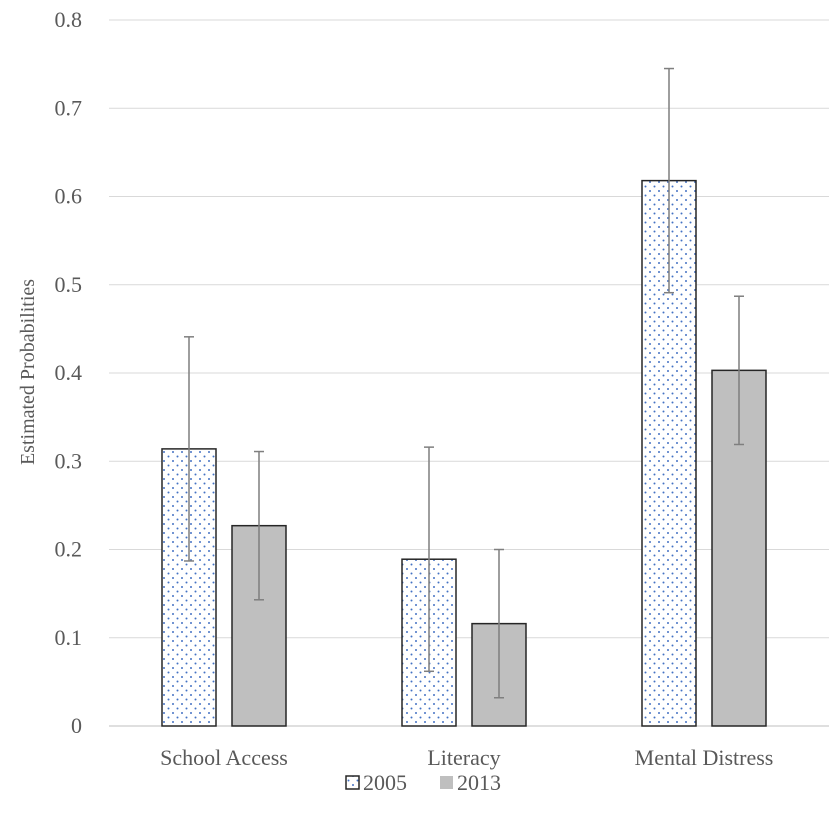  I want to click on y-axis-ticks: 0 0.1 0.2 0.3 0.4 0.5 0.6 0.7 0.8, so click(69, 372).